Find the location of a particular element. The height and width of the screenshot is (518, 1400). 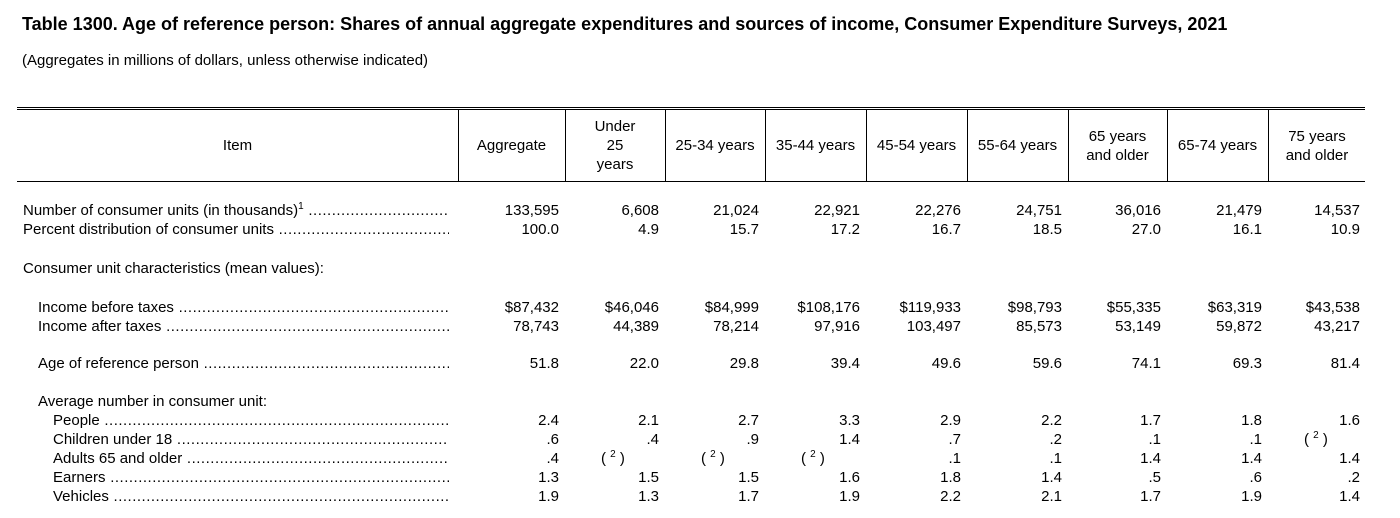

cell-value: 81.4 is located at coordinates (1345, 363).